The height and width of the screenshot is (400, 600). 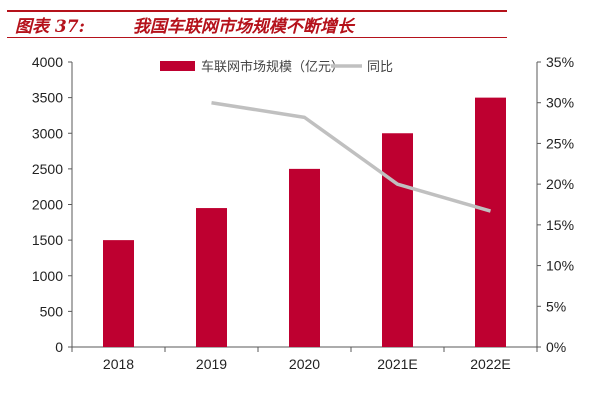 What do you see at coordinates (560, 225) in the screenshot?
I see `right-tick-label: 15%` at bounding box center [560, 225].